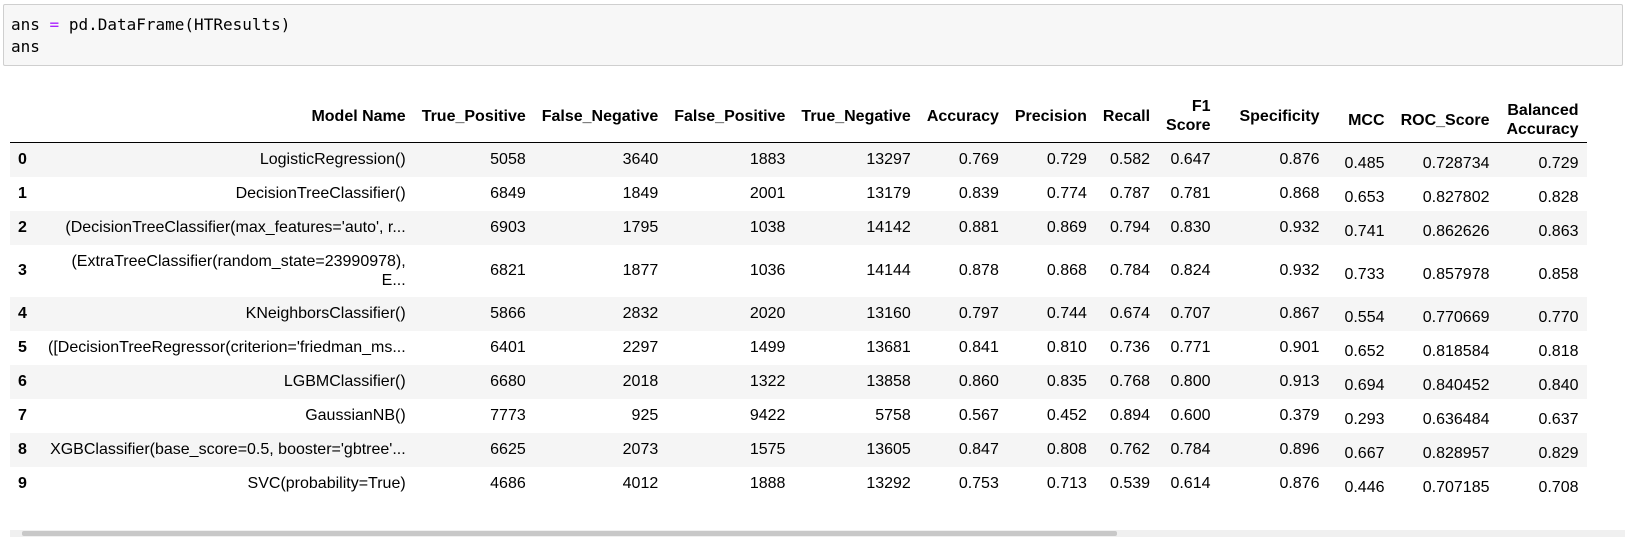 The width and height of the screenshot is (1635, 537). I want to click on table-cell: 0.653, so click(1364, 197).